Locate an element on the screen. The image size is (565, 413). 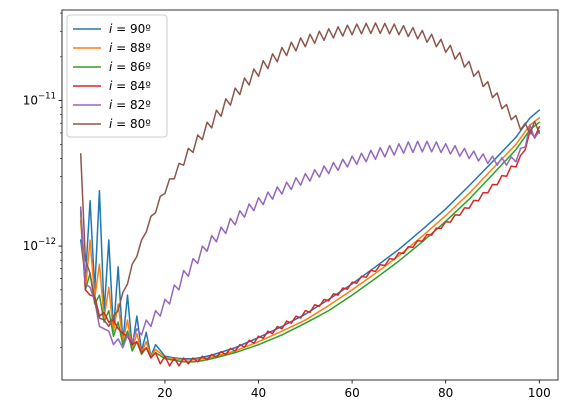
x-tick-label-4: 100 is located at coordinates (539, 393).